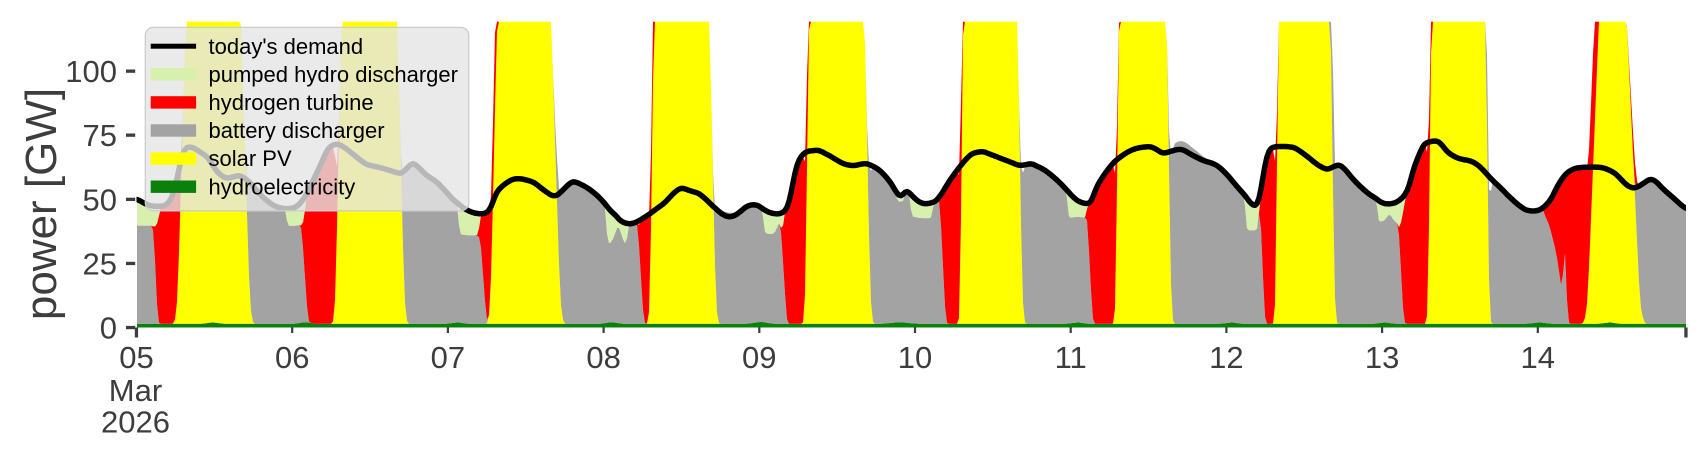 This screenshot has width=1706, height=465. I want to click on svg-text: 06, so click(292, 357).